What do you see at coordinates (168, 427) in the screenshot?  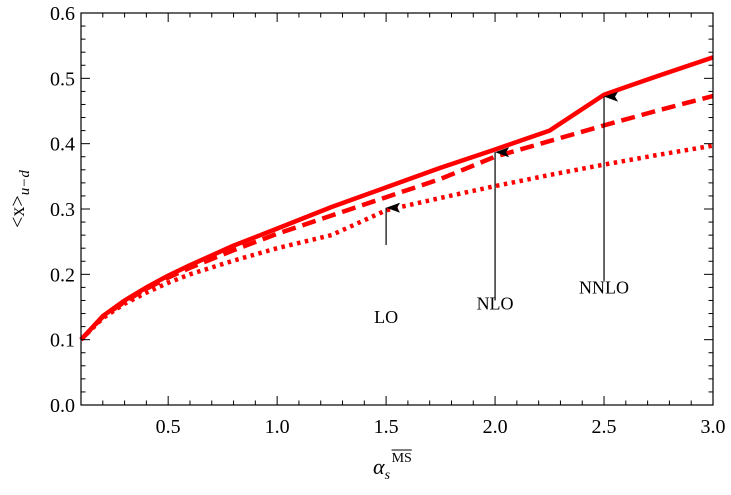 I see `x-tick-label: 0.5` at bounding box center [168, 427].